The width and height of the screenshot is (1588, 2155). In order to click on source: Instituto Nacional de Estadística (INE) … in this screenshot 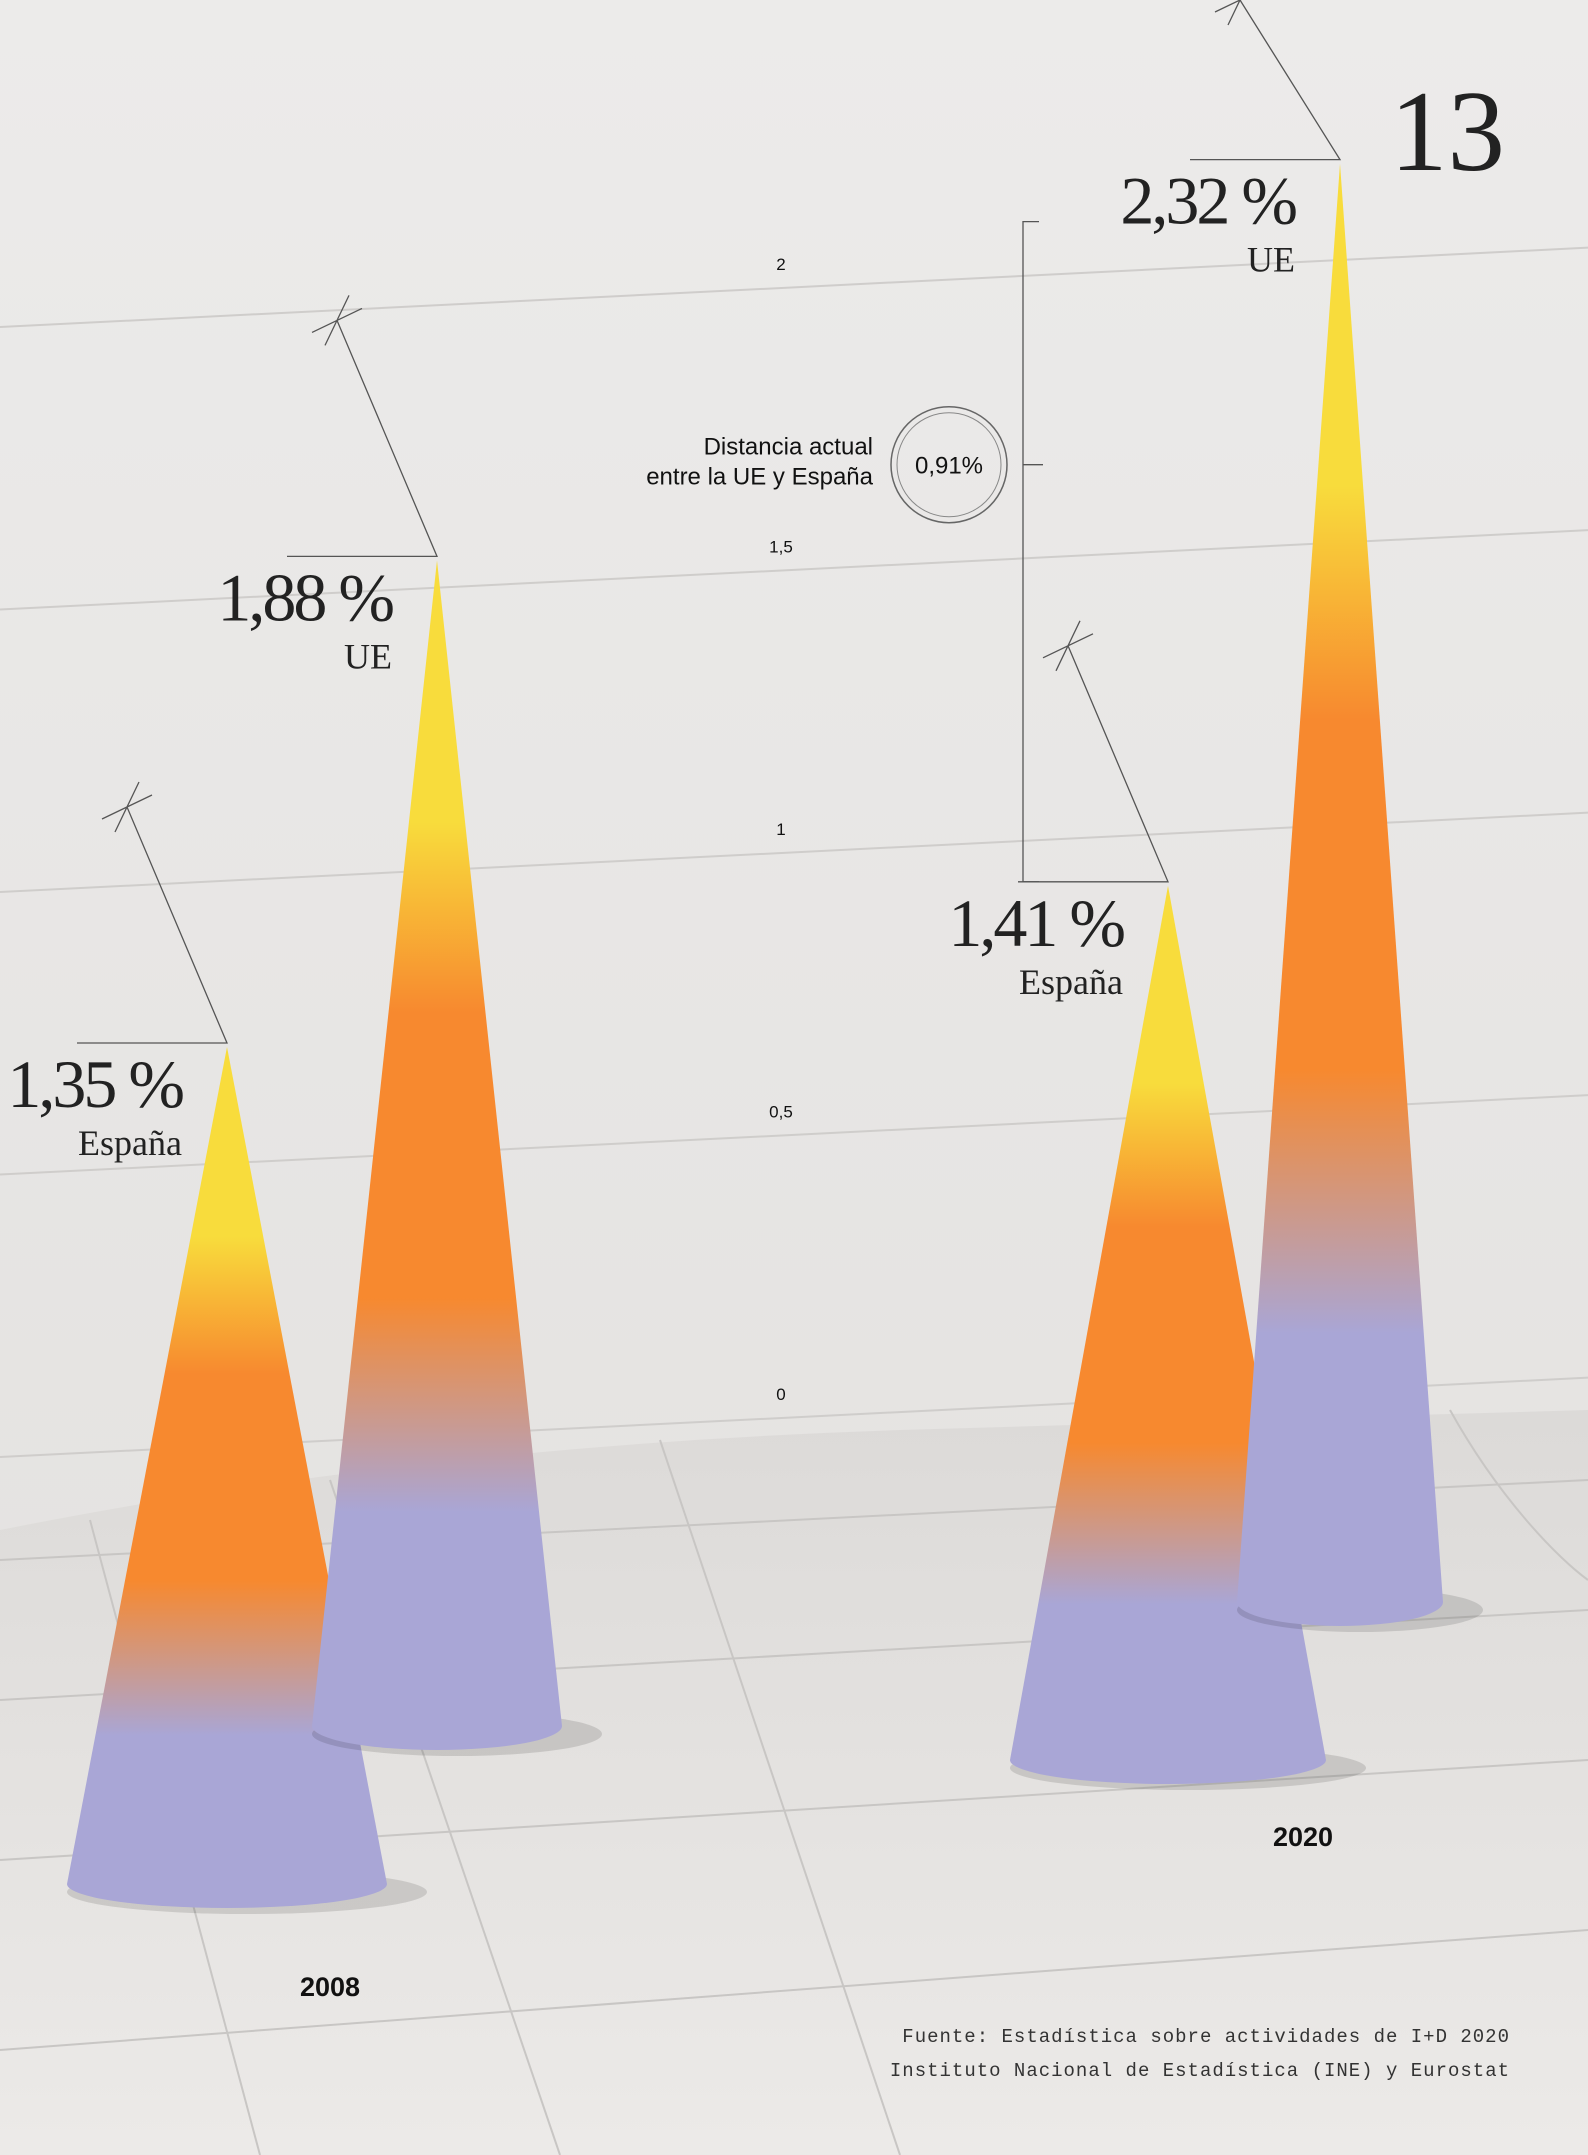, I will do `click(1200, 2071)`.